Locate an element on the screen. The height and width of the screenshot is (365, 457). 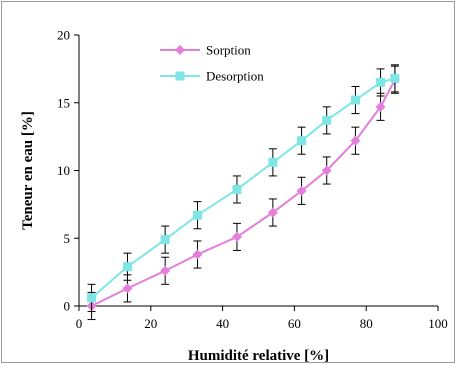
y-tick-label: 0 is located at coordinates (67, 306).